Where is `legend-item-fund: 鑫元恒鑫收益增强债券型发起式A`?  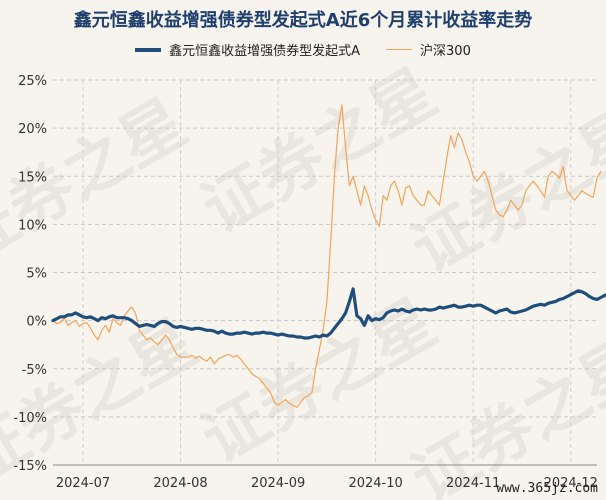
legend-item-fund: 鑫元恒鑫收益增强债券型发起式A is located at coordinates (247, 49).